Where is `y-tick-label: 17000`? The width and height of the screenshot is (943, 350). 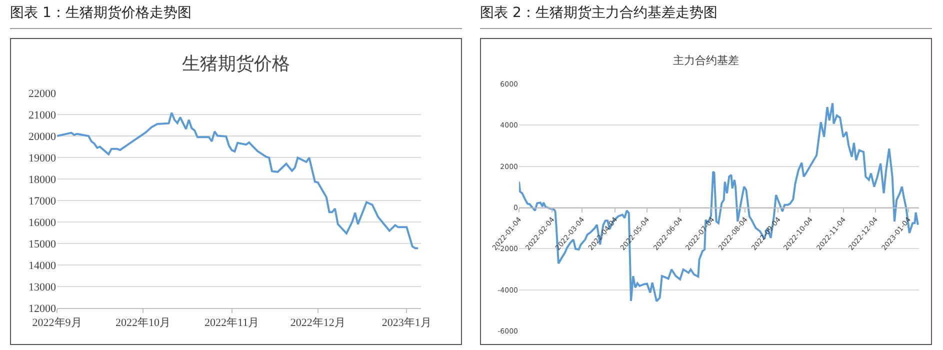 y-tick-label: 17000 is located at coordinates (42, 201).